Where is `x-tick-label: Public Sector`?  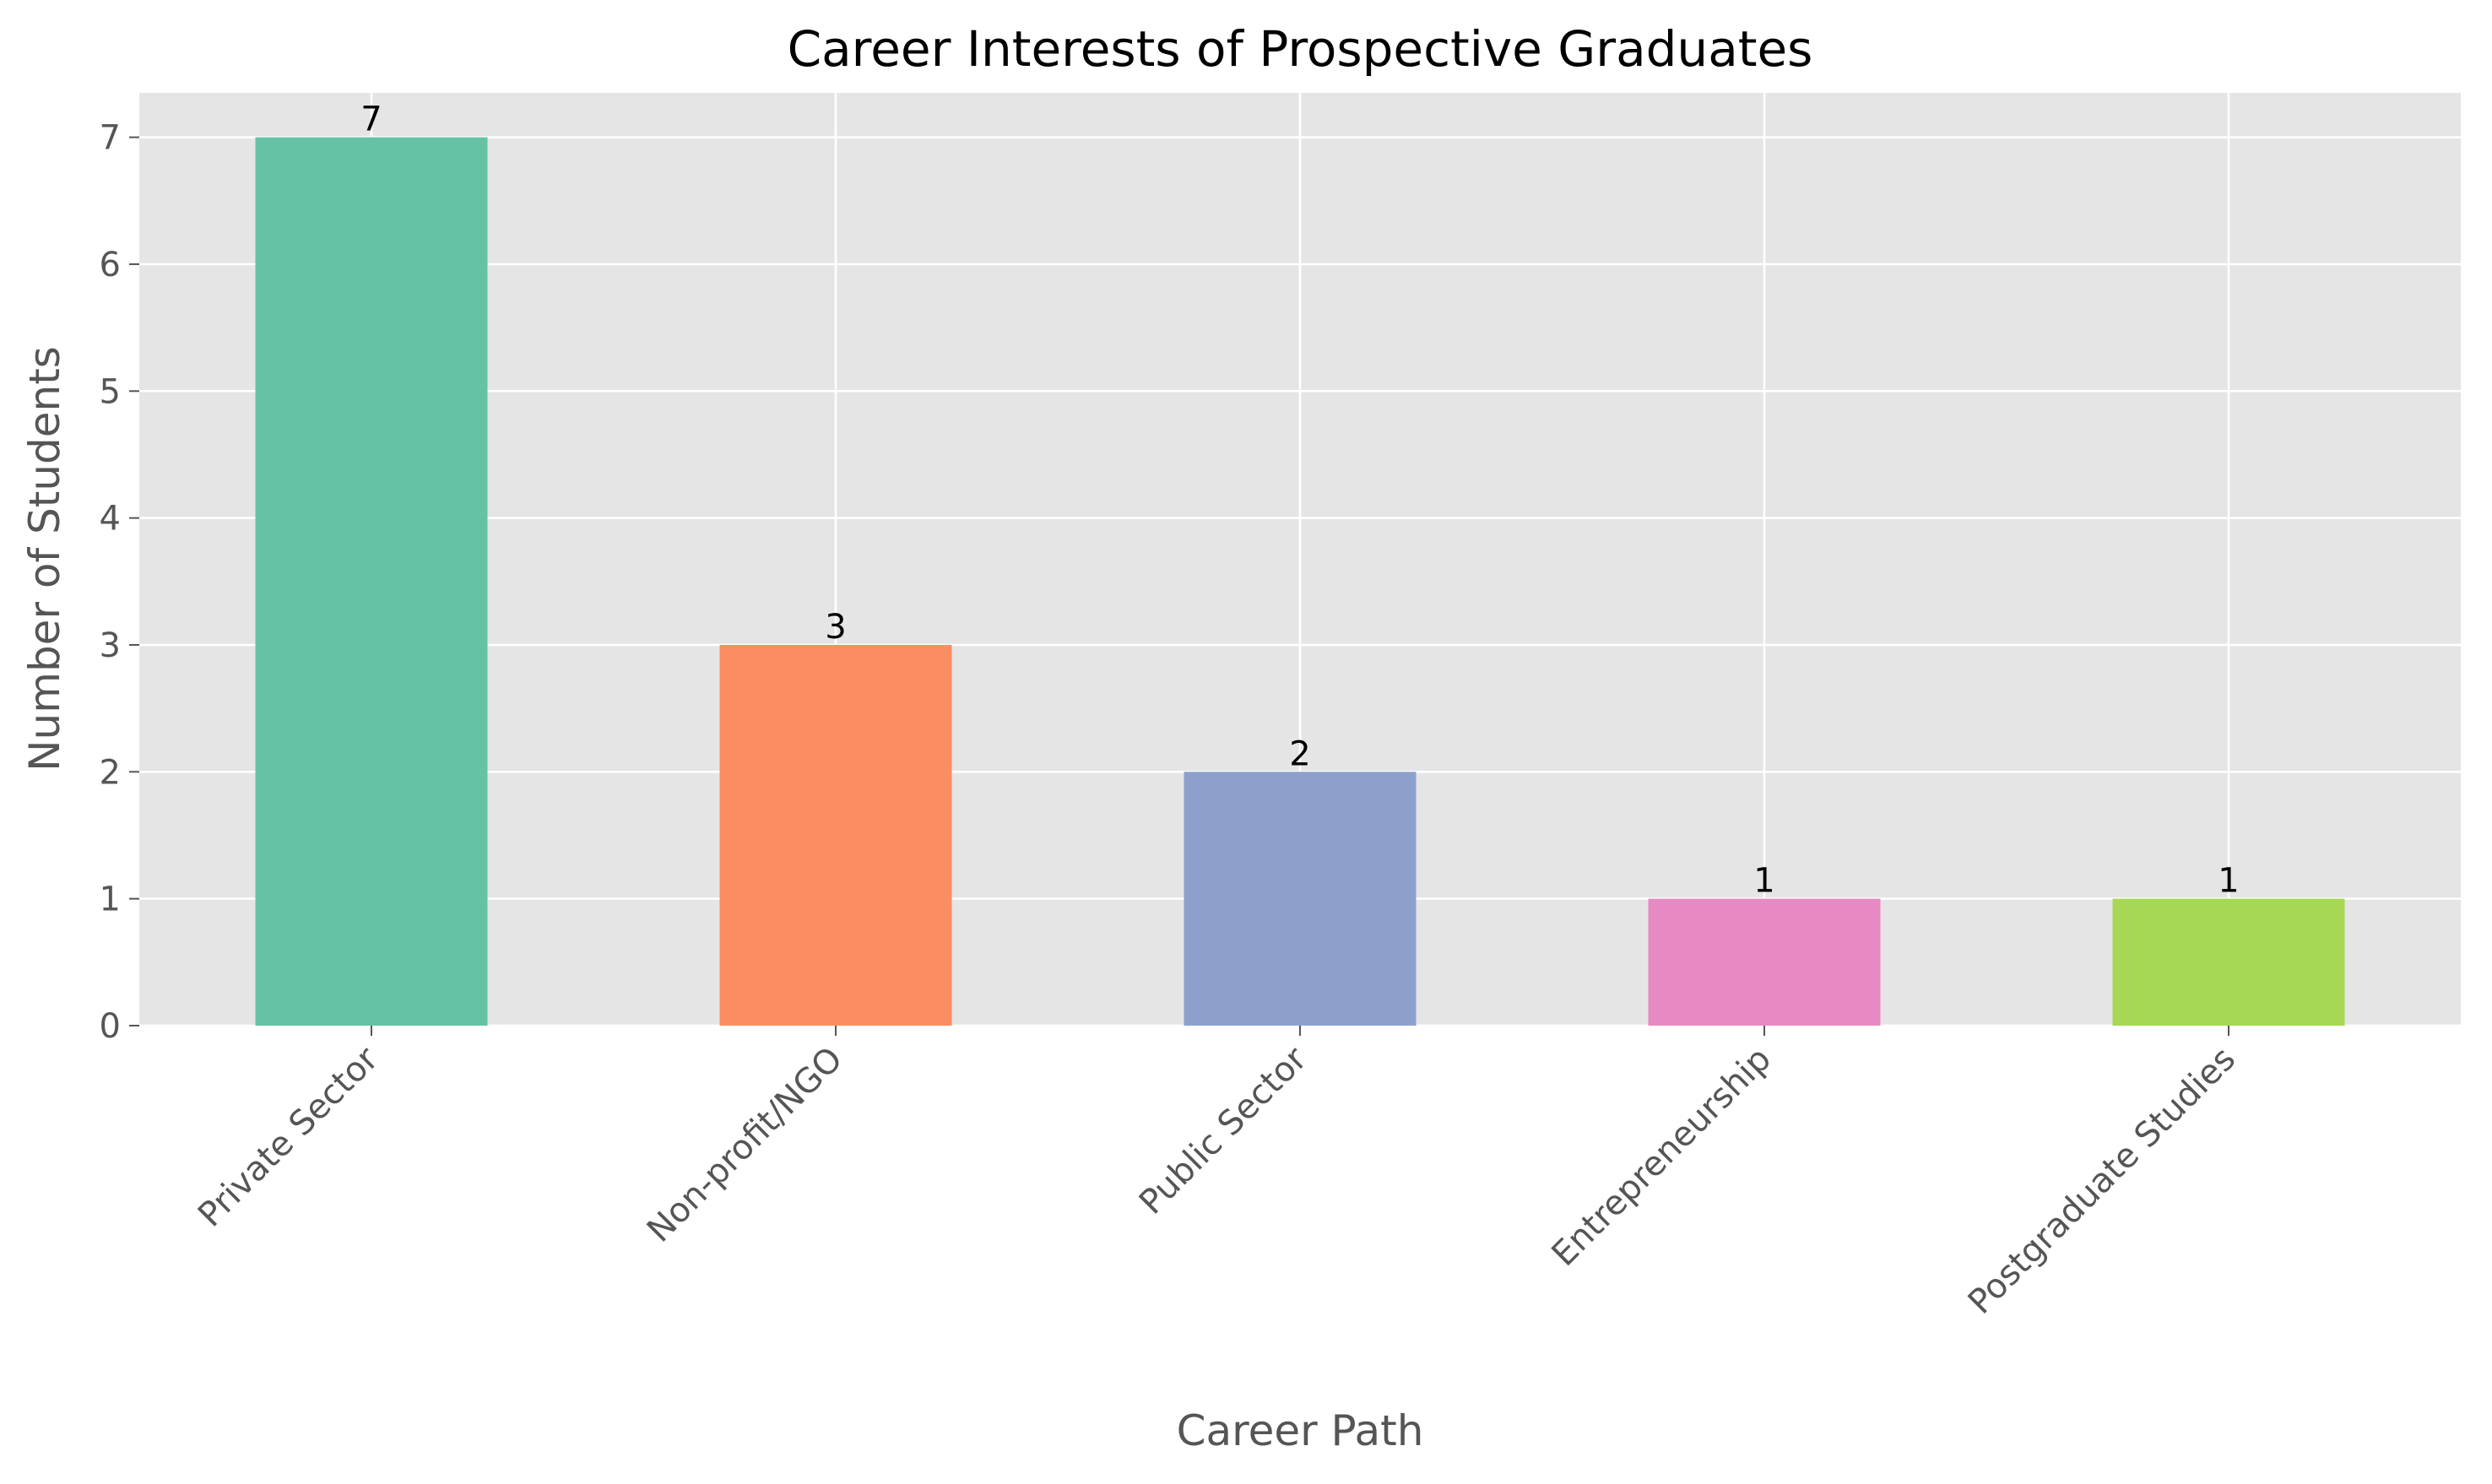
x-tick-label: Public Sector is located at coordinates (1223, 1130).